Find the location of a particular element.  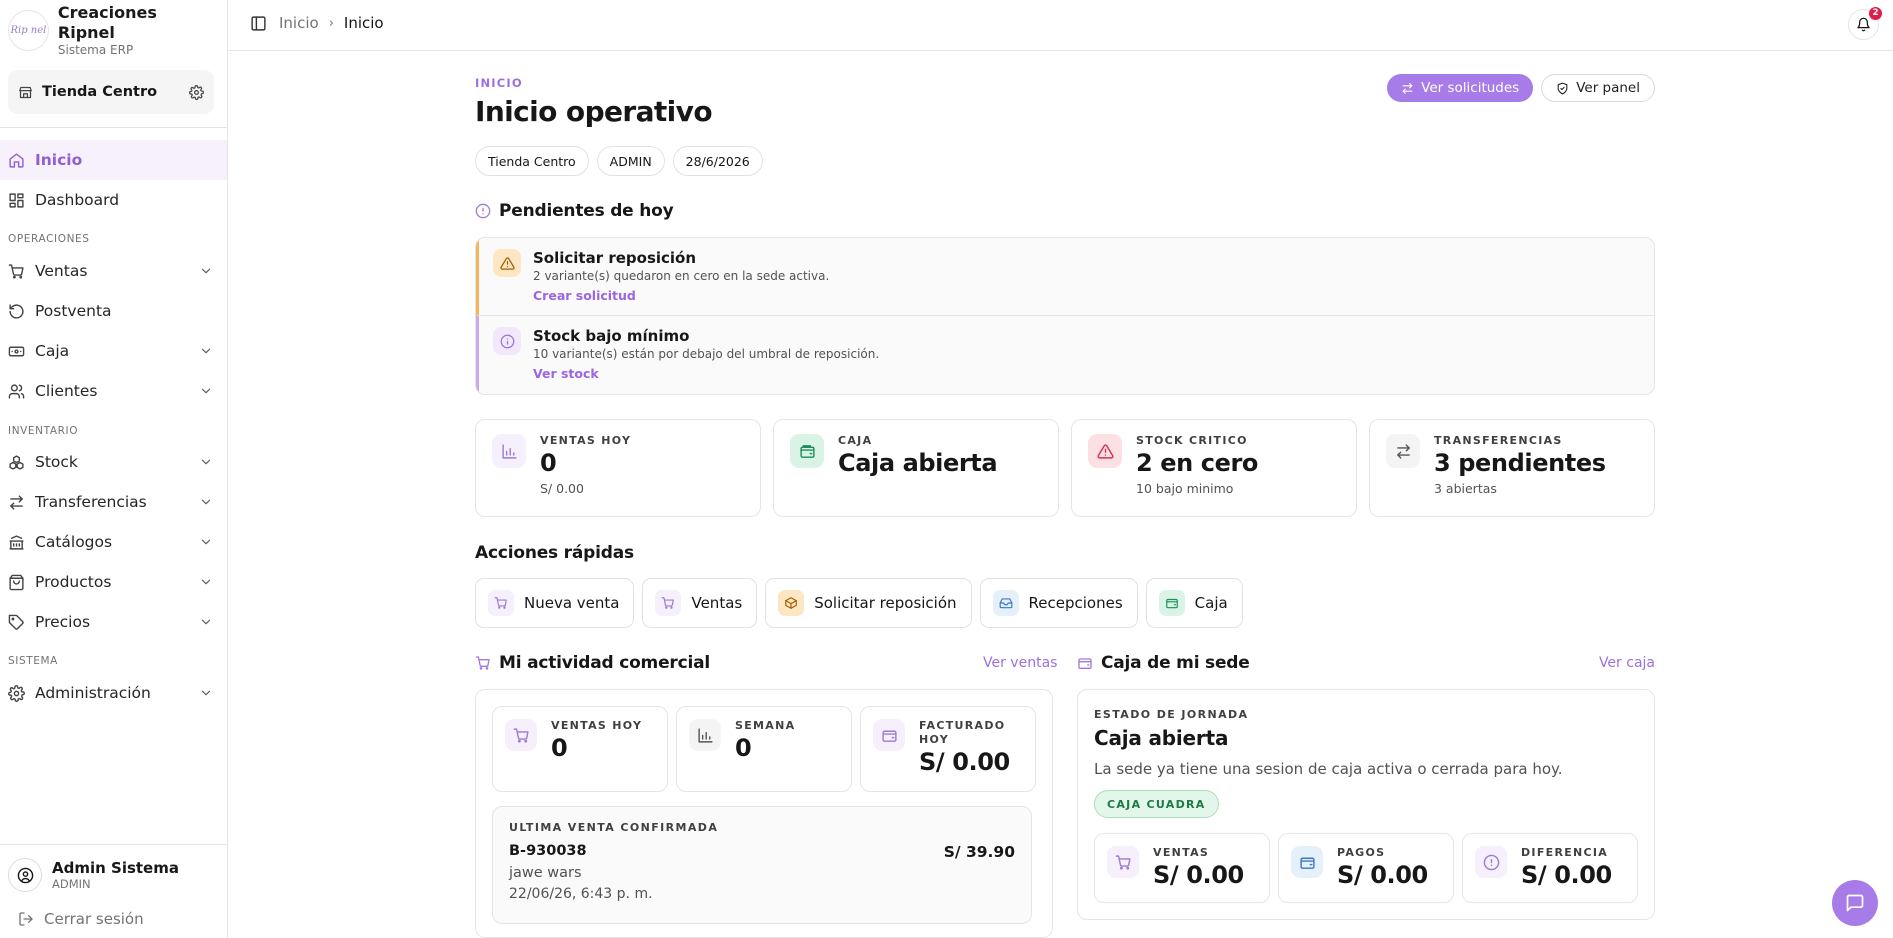

stat-value: 0 is located at coordinates (559, 748).